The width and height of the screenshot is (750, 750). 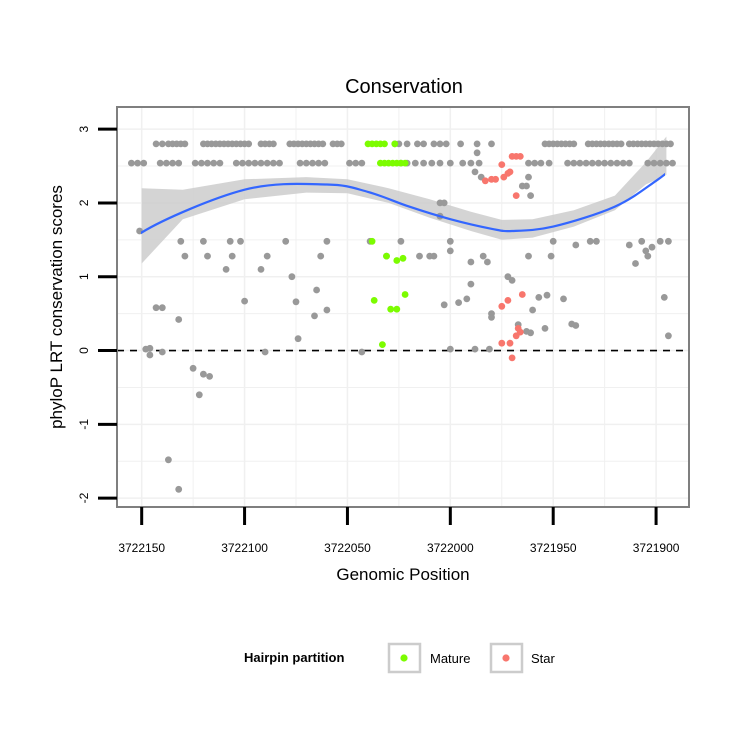 I want to click on y-tick-label: 0, so click(x=84, y=350).